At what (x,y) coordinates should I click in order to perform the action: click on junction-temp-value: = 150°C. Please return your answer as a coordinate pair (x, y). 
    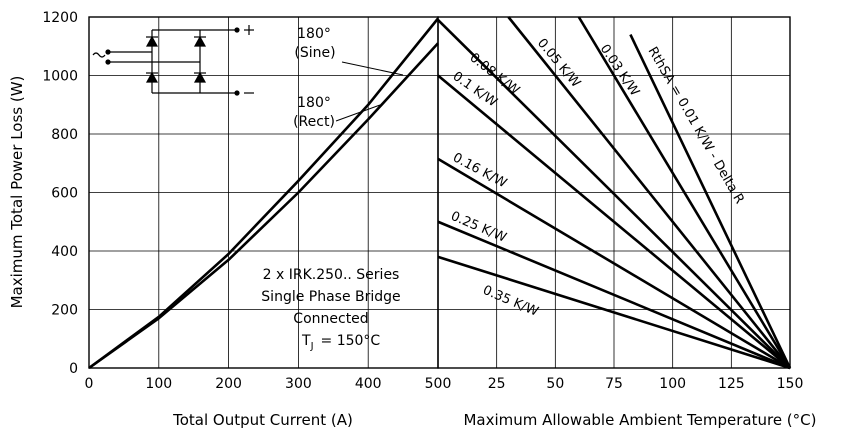
    Looking at the image, I should click on (351, 341).